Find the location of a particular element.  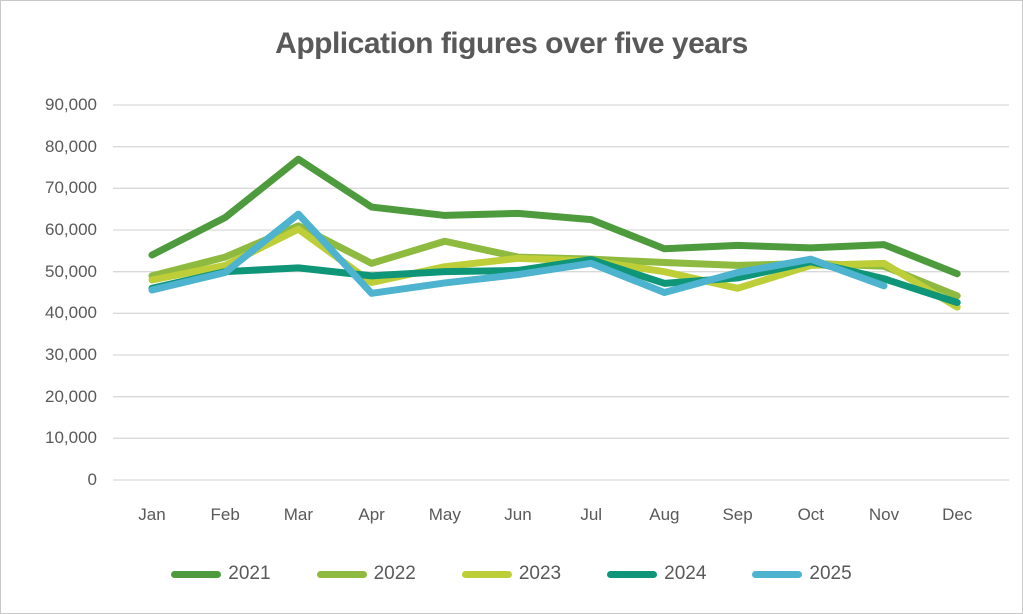

legend-label: 2023 is located at coordinates (540, 573).